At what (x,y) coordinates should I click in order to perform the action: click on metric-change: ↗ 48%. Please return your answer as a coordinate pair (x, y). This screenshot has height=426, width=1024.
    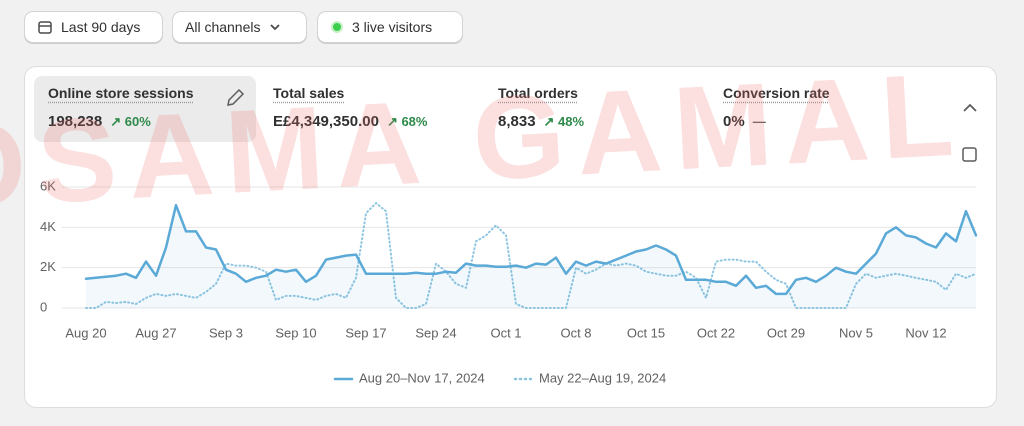
    Looking at the image, I should click on (564, 121).